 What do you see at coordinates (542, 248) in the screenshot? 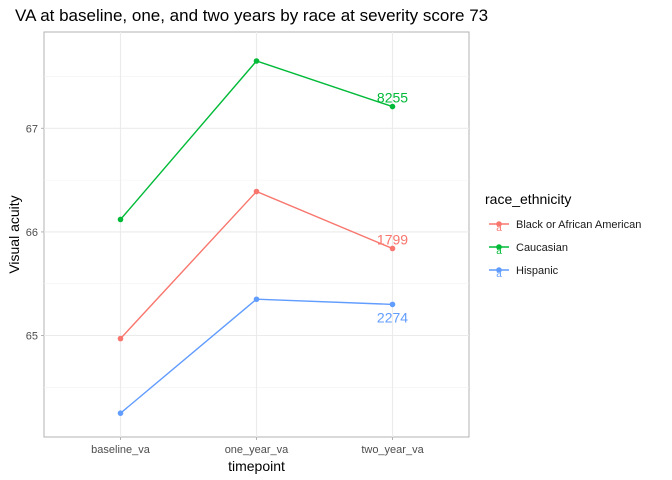
I see `legend-label: Caucasian` at bounding box center [542, 248].